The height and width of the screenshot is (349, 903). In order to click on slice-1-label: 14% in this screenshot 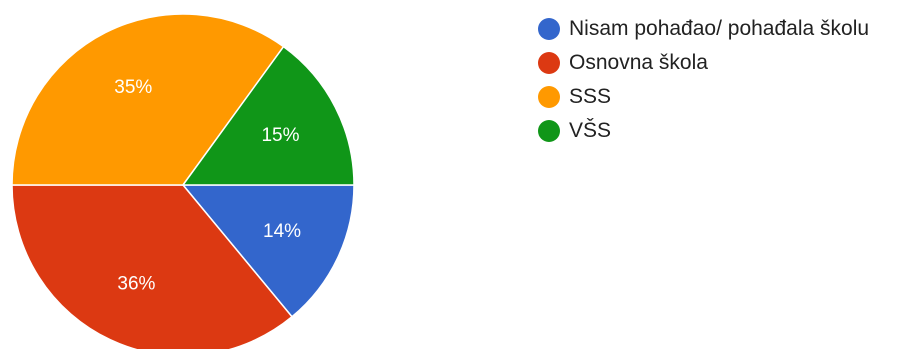, I will do `click(282, 231)`.